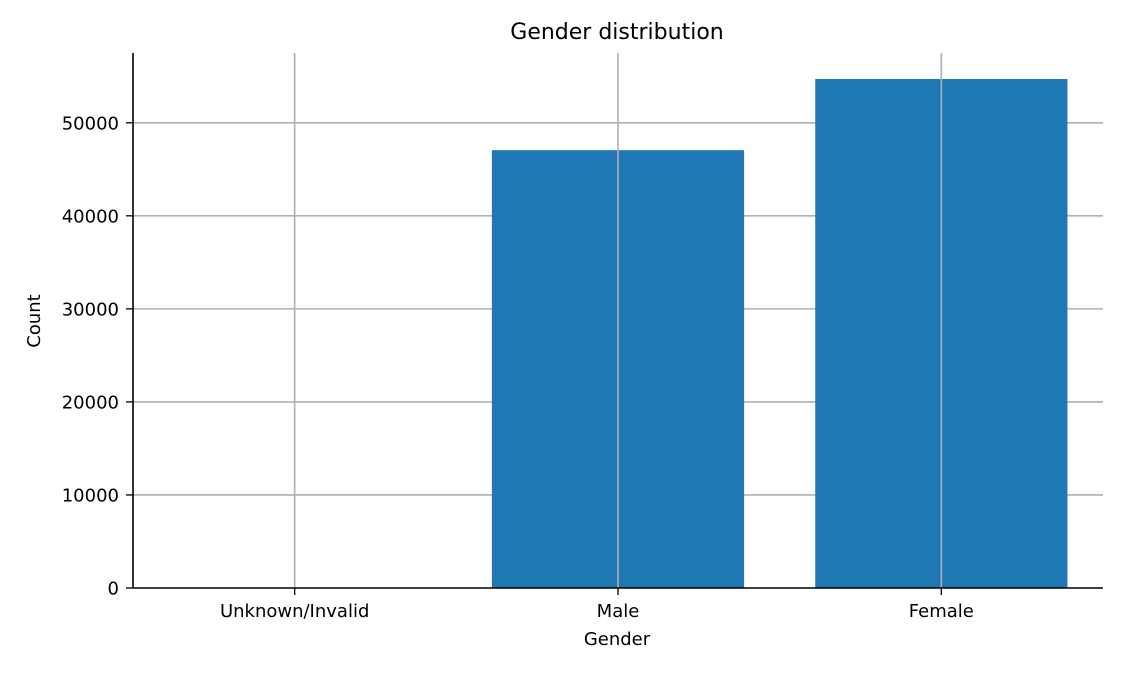  I want to click on x-tick-label: Male, so click(618, 611).